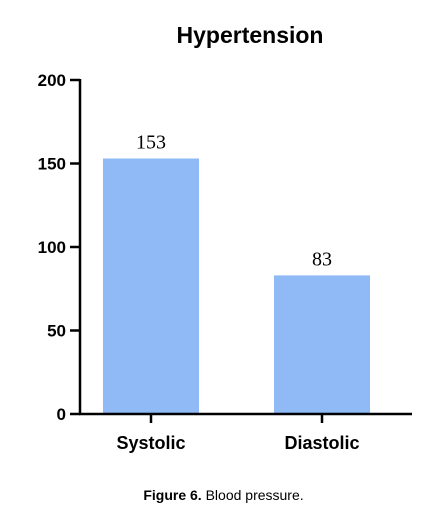 The height and width of the screenshot is (512, 447). I want to click on bar-systolic, so click(151, 286).